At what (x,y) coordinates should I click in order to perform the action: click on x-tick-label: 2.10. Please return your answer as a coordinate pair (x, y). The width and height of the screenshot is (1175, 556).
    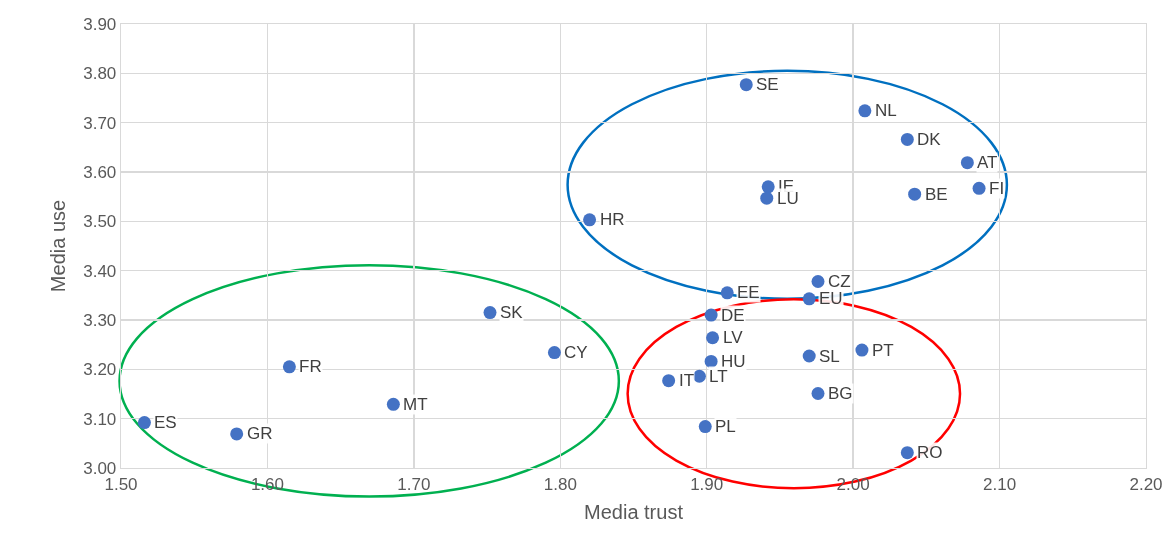
    Looking at the image, I should click on (1000, 484).